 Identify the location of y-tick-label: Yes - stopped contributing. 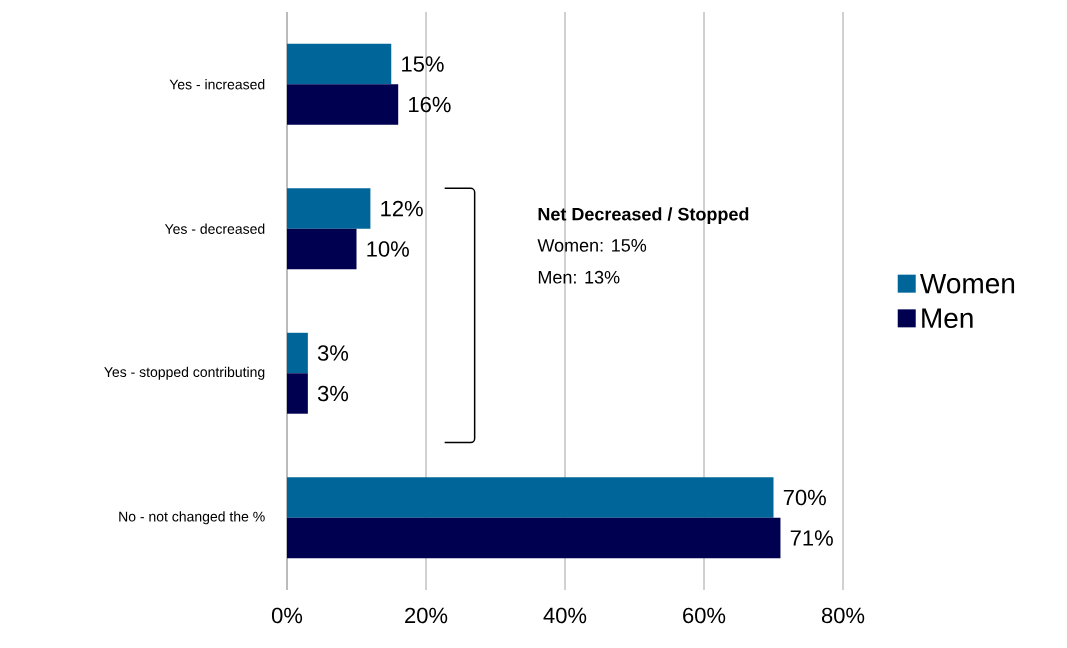
(184, 373).